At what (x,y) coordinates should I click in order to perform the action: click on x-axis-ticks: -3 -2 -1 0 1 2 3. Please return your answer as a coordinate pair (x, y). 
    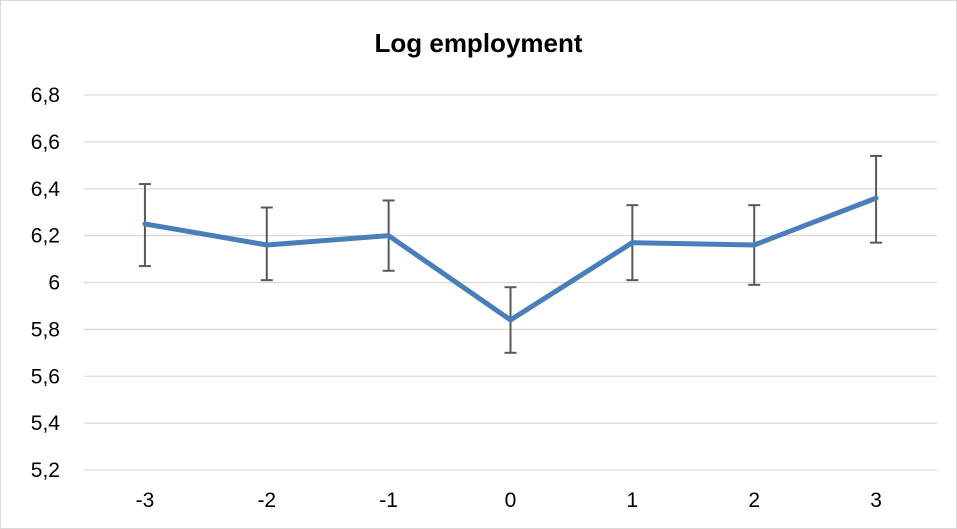
    Looking at the image, I should click on (509, 500).